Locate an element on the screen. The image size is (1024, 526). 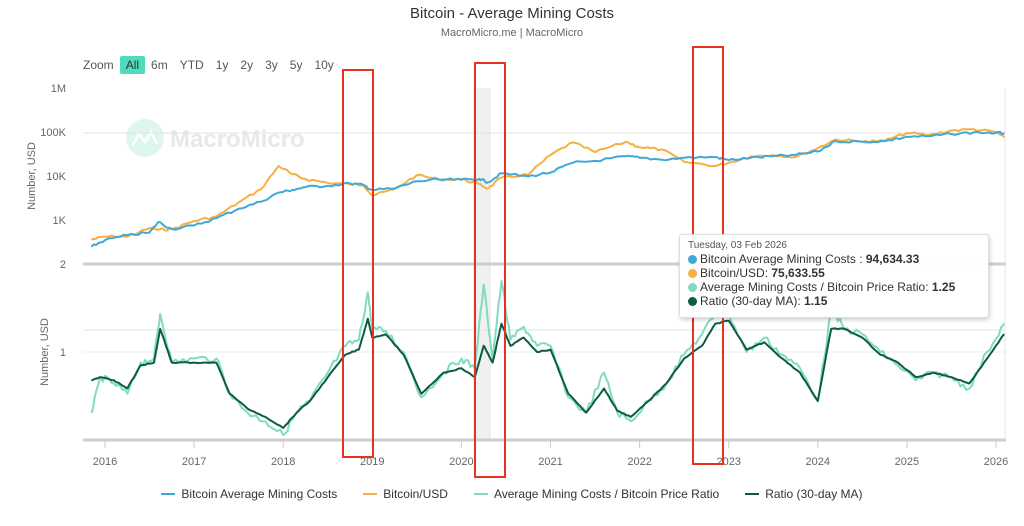
tooltip-row-ratio-ma: Ratio (30-day MA): 1.15 is located at coordinates (834, 301).